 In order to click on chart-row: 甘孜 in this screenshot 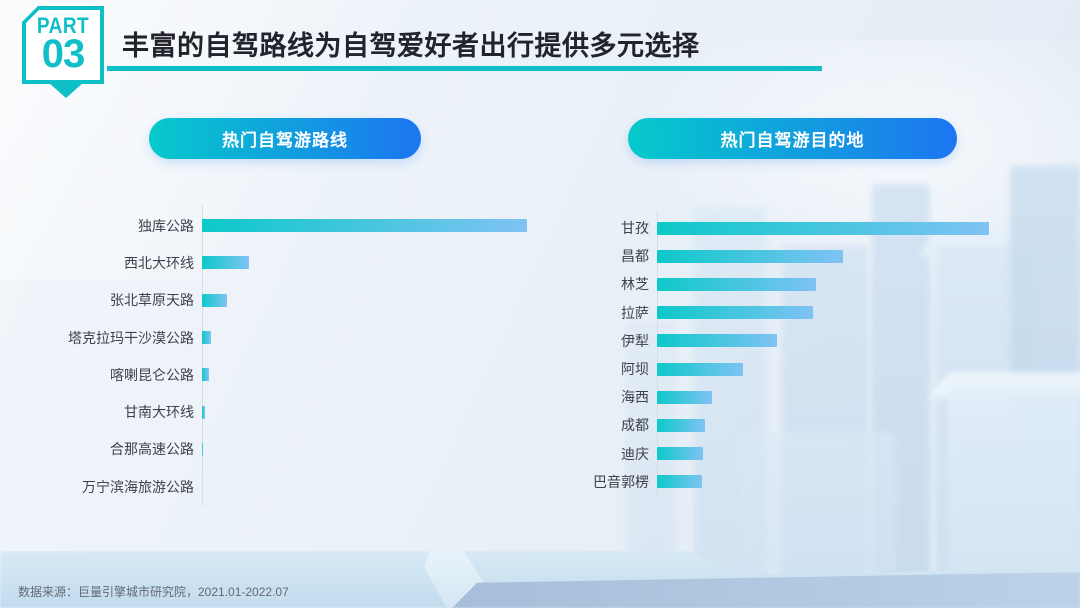, I will do `click(810, 228)`.